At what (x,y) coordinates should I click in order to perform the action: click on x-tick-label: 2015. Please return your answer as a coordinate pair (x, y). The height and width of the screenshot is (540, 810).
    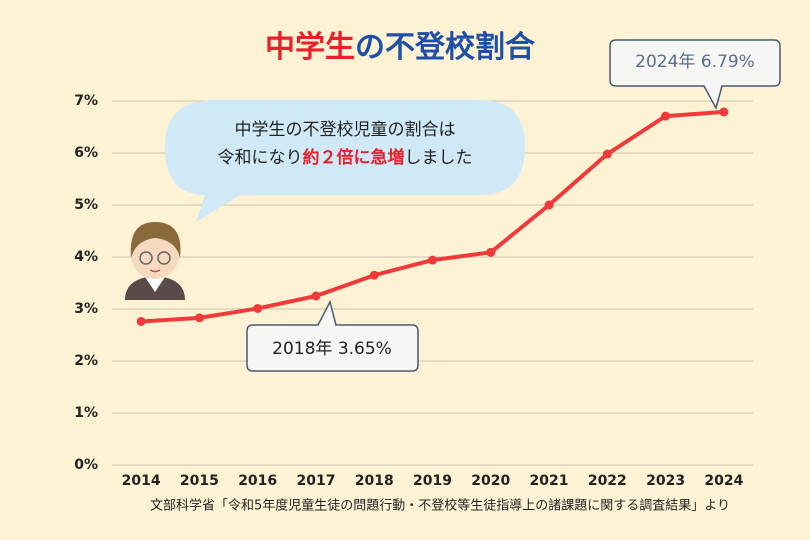
    Looking at the image, I should click on (199, 481).